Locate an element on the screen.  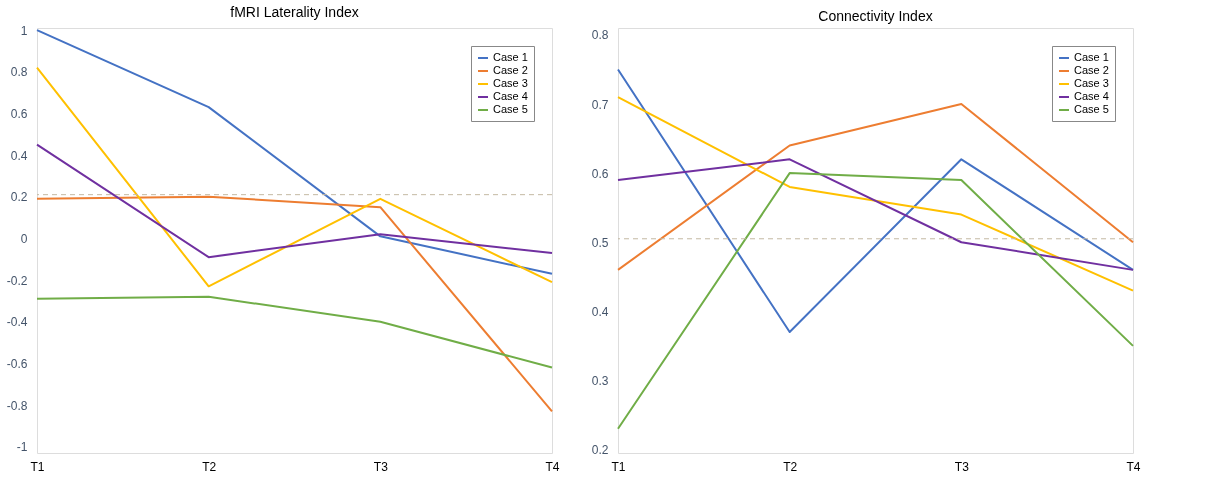
y-tick-label: -0.6 is located at coordinates (17, 363).